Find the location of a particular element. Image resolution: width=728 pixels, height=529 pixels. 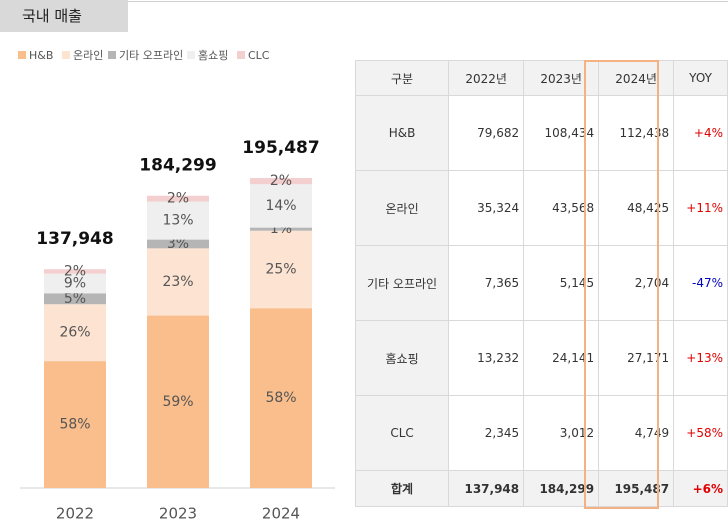

cell: +11% is located at coordinates (700, 208).